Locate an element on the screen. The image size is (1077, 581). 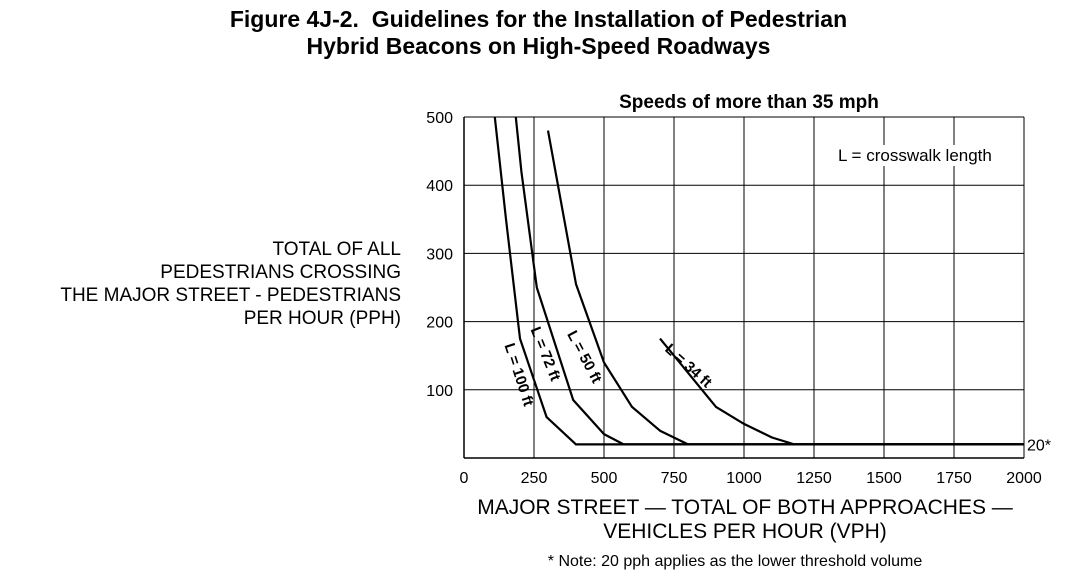
x-tick-label: 1000 is located at coordinates (744, 478).